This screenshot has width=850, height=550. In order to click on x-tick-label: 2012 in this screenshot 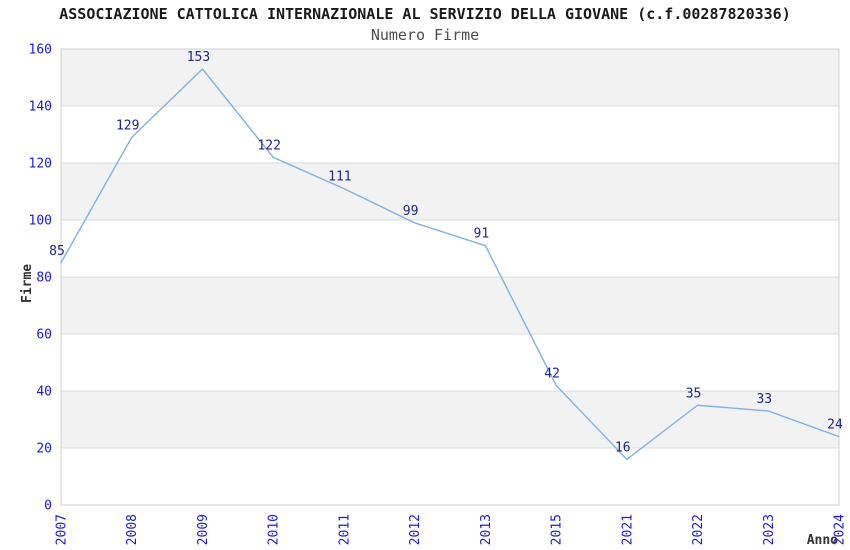, I will do `click(415, 529)`.